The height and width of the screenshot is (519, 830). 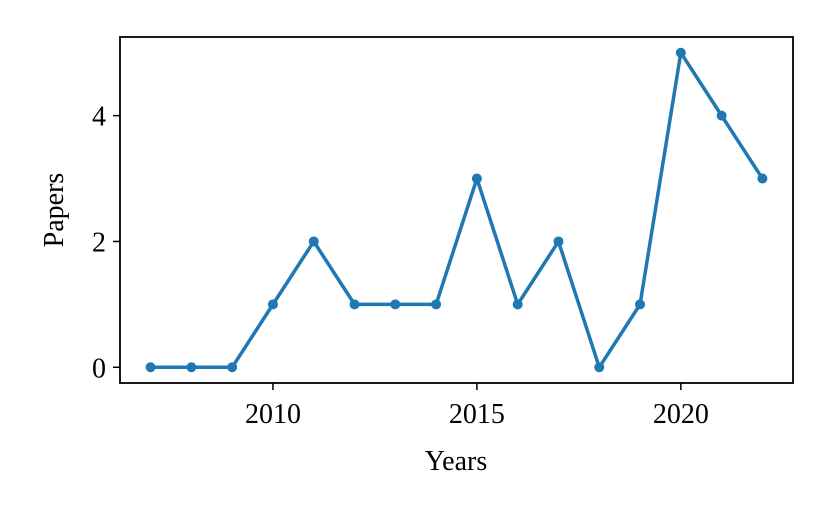 What do you see at coordinates (273, 414) in the screenshot?
I see `x-tick-label: 2010` at bounding box center [273, 414].